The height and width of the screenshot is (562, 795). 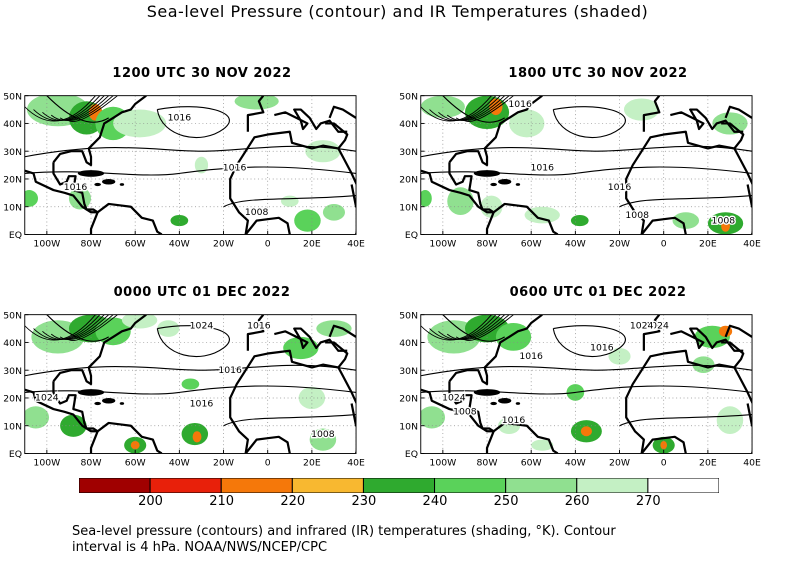 What do you see at coordinates (150, 501) in the screenshot?
I see `colorbar-label: 200` at bounding box center [150, 501].